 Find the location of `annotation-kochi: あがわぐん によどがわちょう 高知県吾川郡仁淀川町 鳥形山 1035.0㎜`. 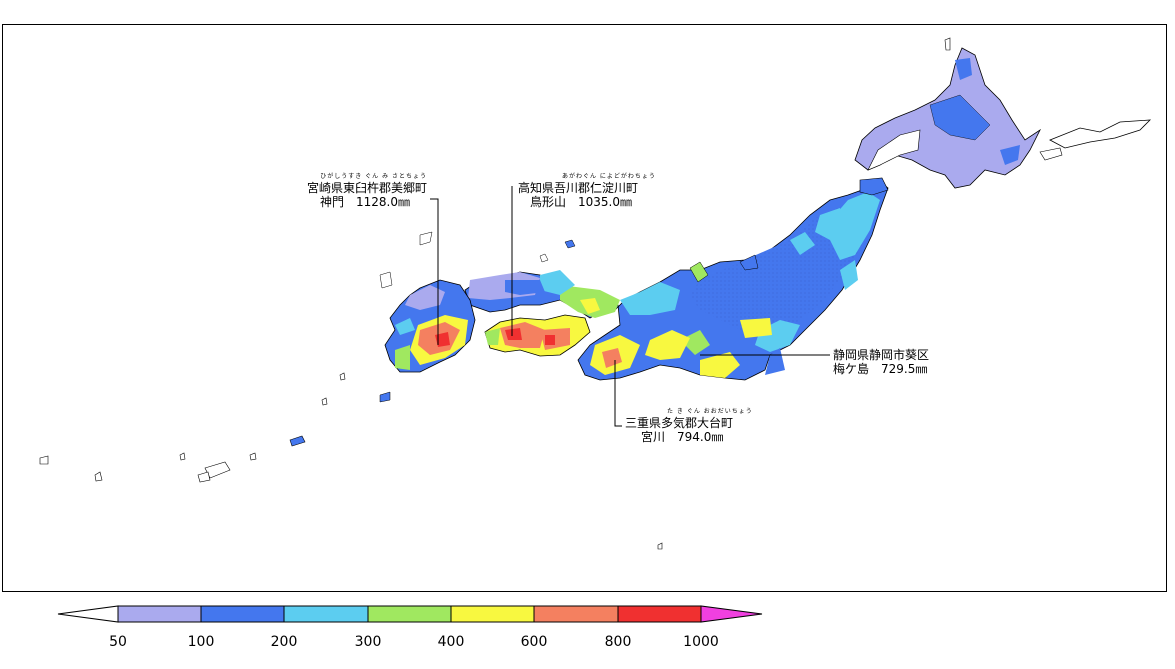

annotation-kochi: あがわぐん によどがわちょう 高知県吾川郡仁淀川町 鳥形山 1035.0㎜ is located at coordinates (587, 191).